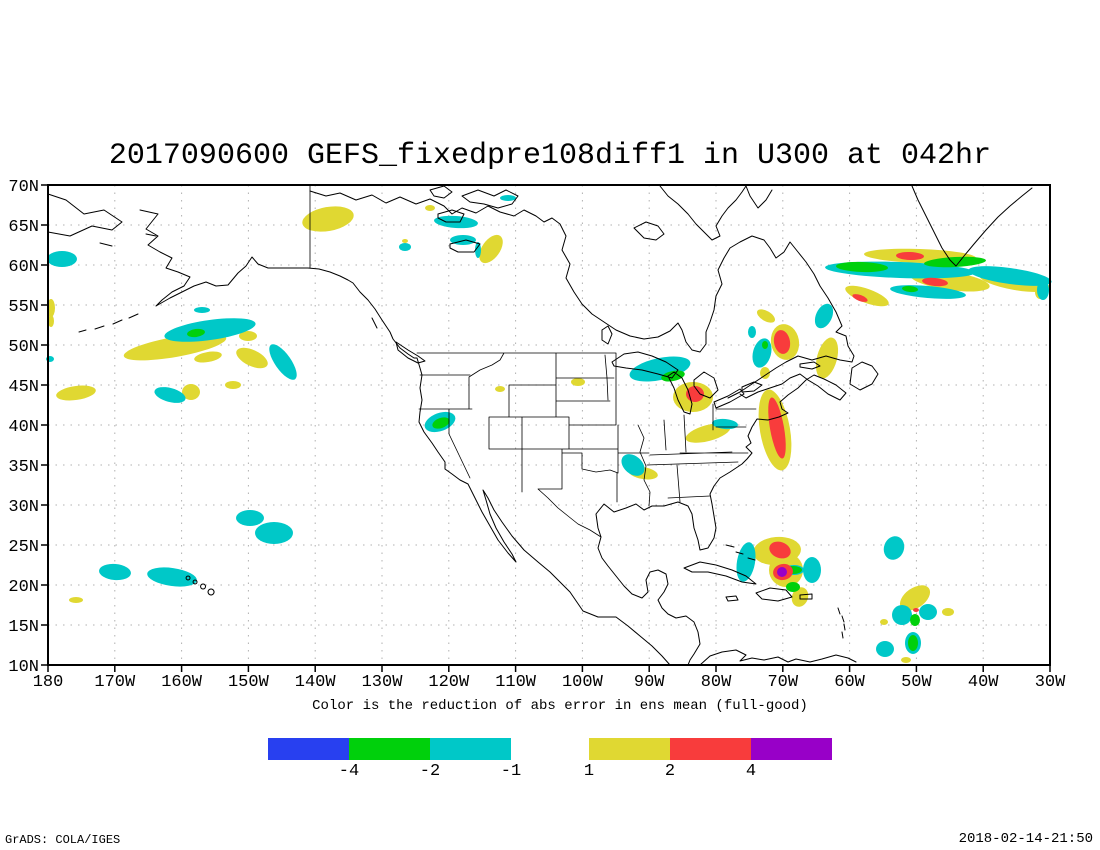 Image resolution: width=1100 pixels, height=850 pixels. What do you see at coordinates (63, 840) in the screenshot?
I see `grads-stamp: GrADS: COLA/IGES` at bounding box center [63, 840].